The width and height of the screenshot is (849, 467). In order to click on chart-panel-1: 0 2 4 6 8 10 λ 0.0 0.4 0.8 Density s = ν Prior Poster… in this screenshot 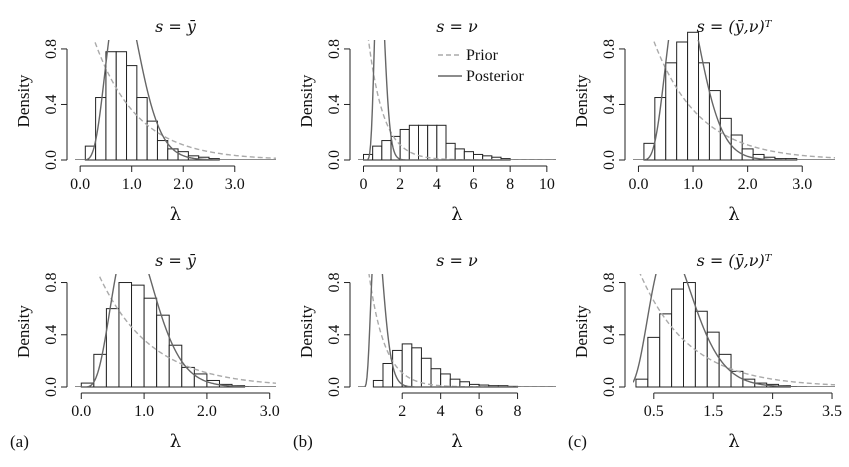, I will do `click(426, 121)`.